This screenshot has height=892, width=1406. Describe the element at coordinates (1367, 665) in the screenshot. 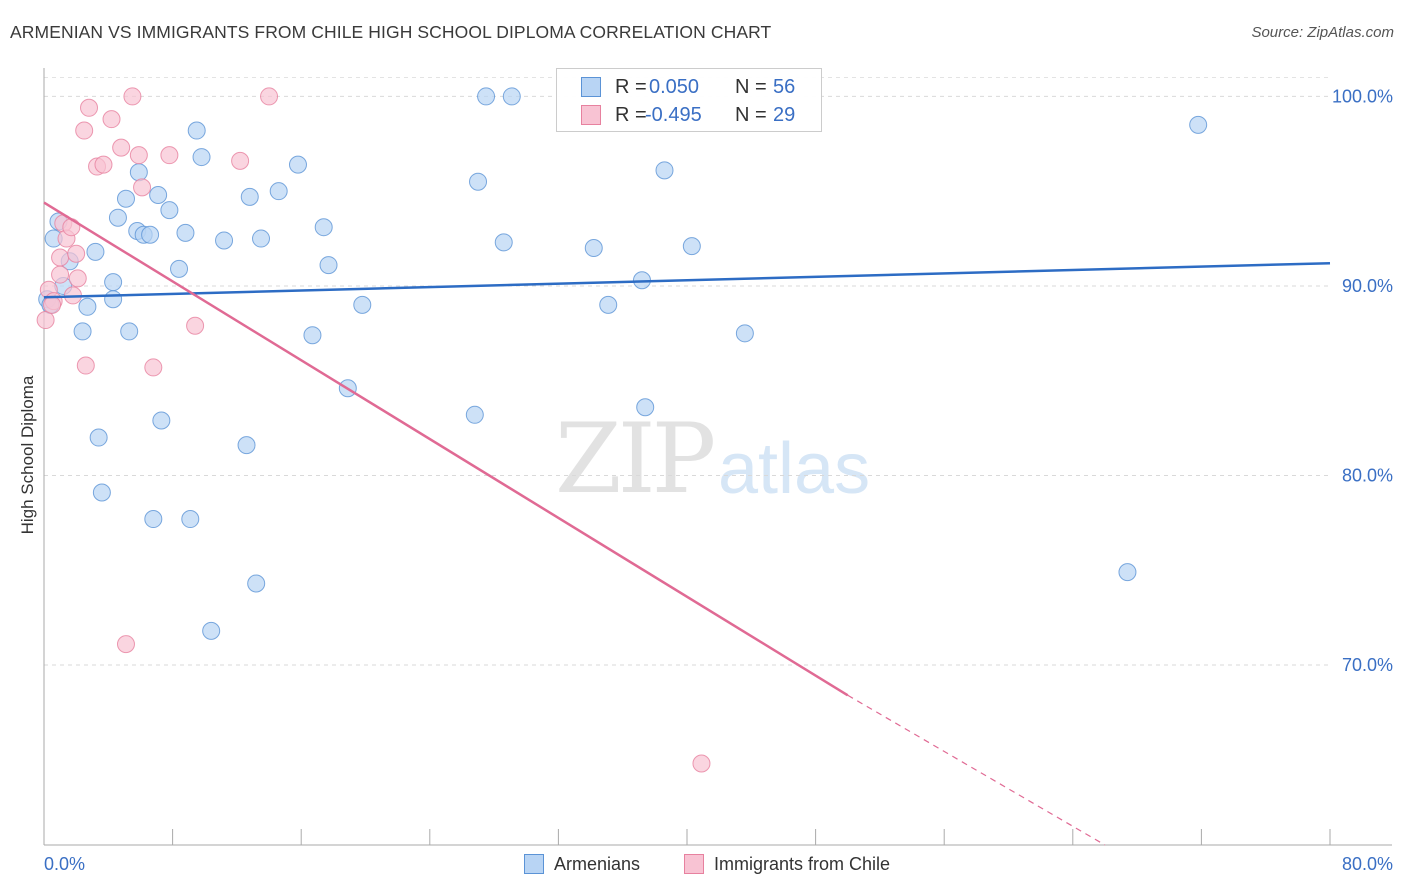

I see `y-tick-label: 70.0%` at that location.